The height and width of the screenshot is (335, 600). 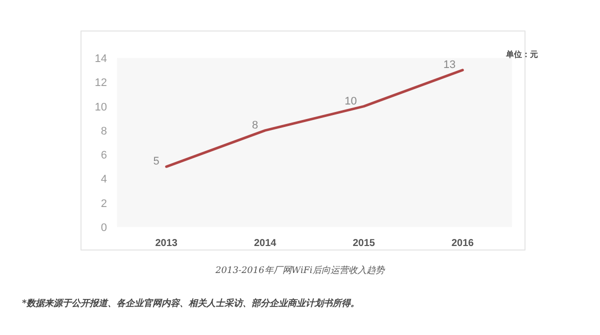 I want to click on y-tick-label: 6, so click(x=103, y=156).